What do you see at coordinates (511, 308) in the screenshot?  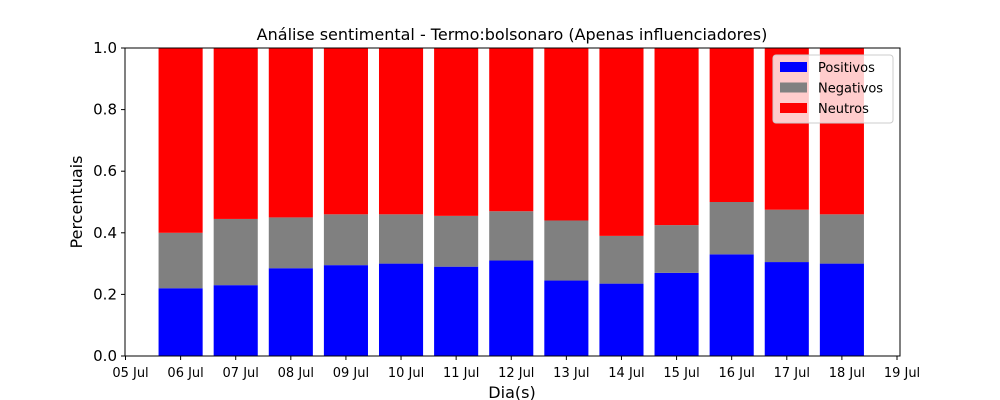 I see `bar-positivos-12-jul` at bounding box center [511, 308].